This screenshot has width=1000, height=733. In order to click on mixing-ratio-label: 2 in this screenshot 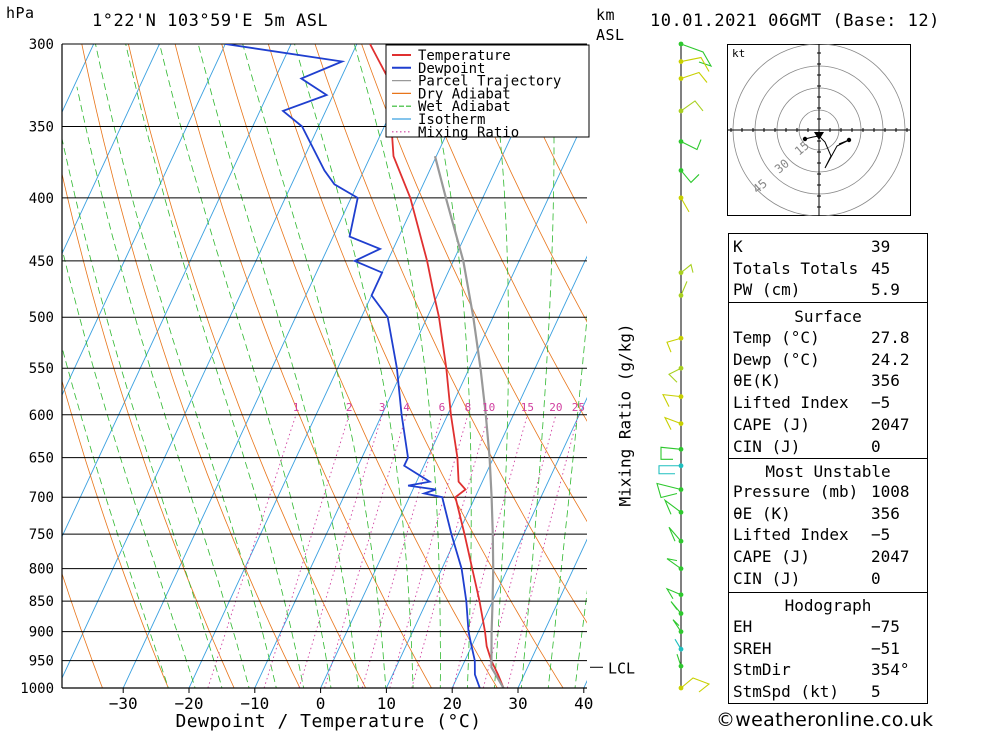, I will do `click(349, 407)`.